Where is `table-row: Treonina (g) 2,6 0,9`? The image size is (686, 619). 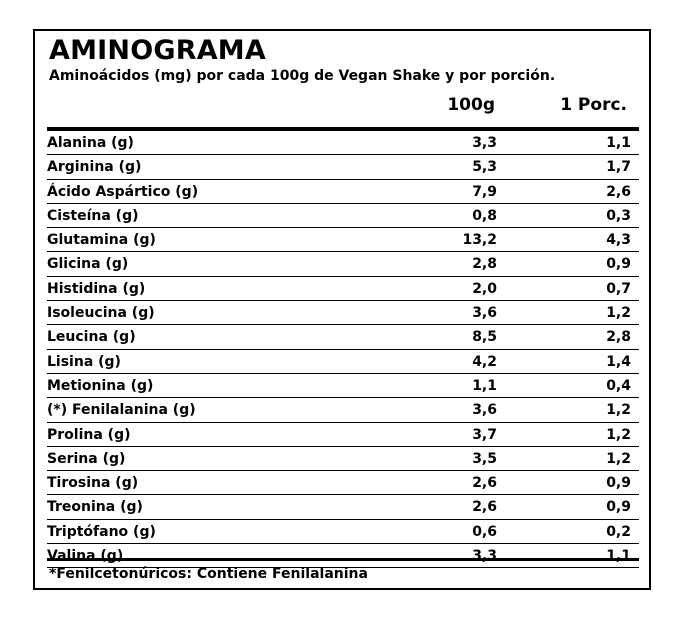 table-row: Treonina (g) 2,6 0,9 is located at coordinates (343, 507).